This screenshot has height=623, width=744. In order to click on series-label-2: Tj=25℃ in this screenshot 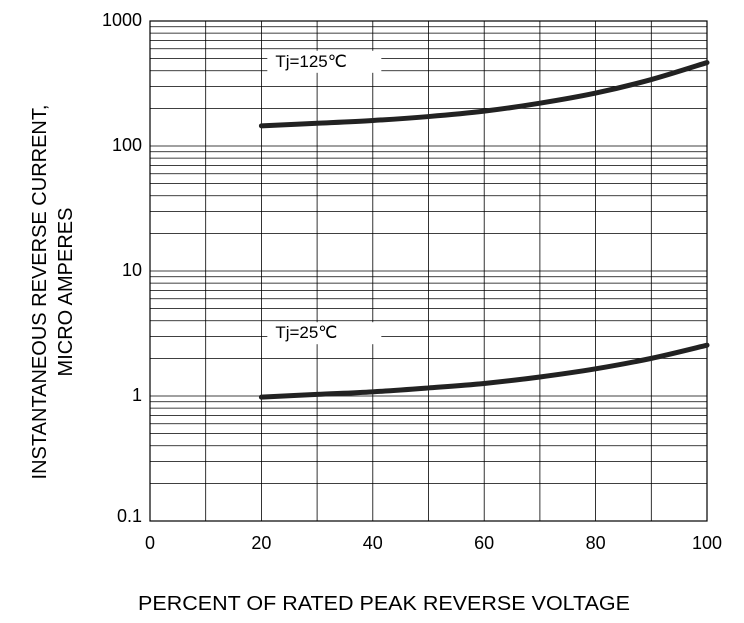, I will do `click(306, 332)`.